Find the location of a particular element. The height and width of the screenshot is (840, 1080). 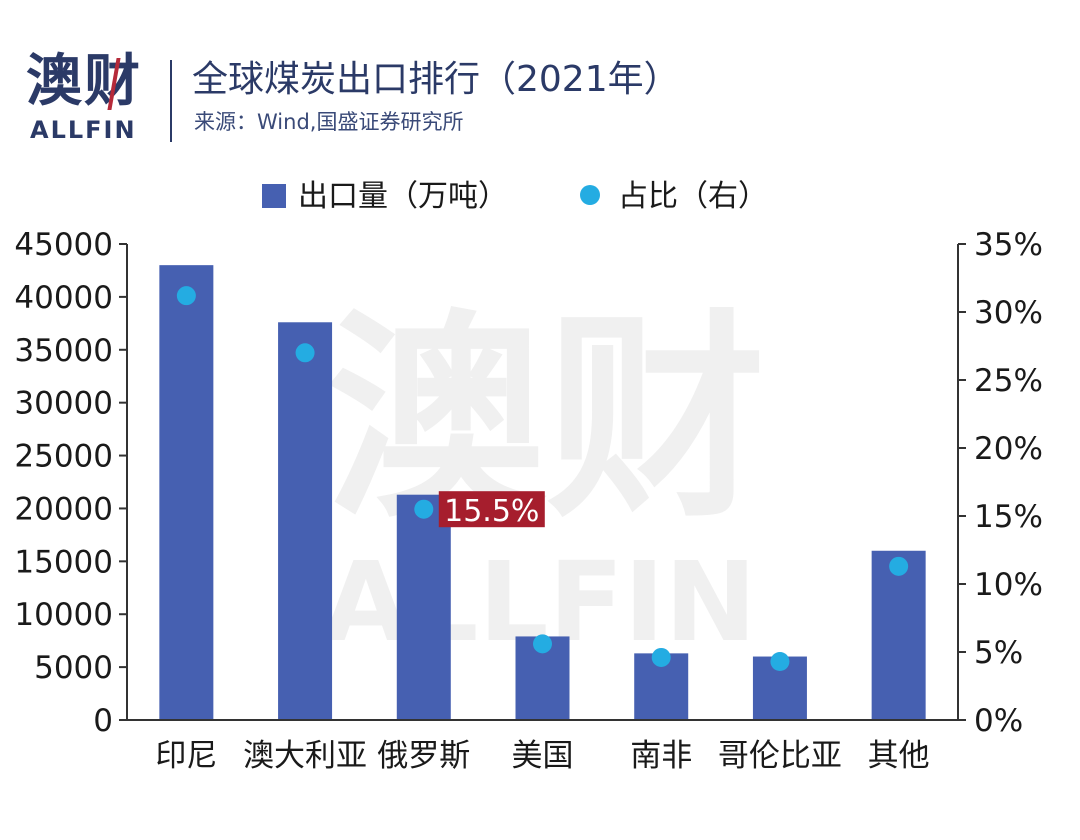

right-tick-label: 20% is located at coordinates (1008, 449).